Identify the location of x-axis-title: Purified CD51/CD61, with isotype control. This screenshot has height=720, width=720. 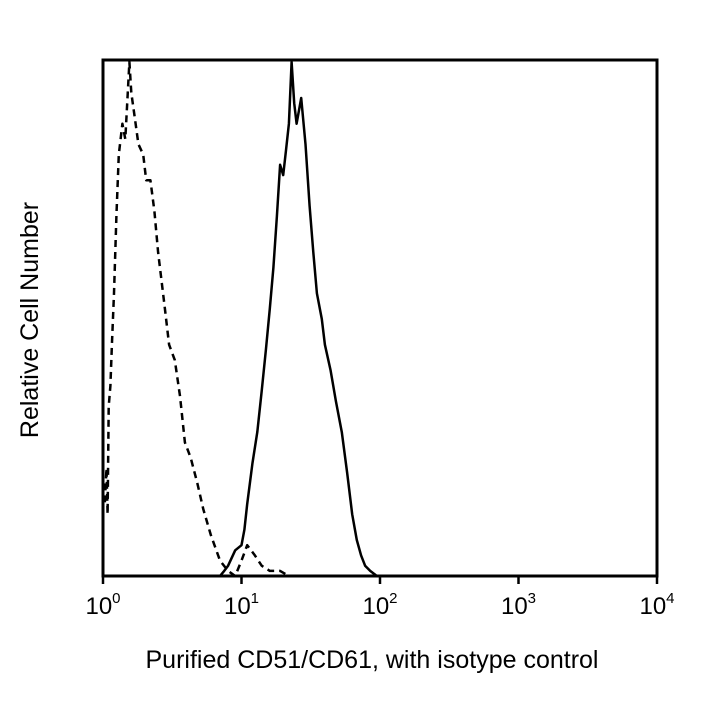
(372, 660).